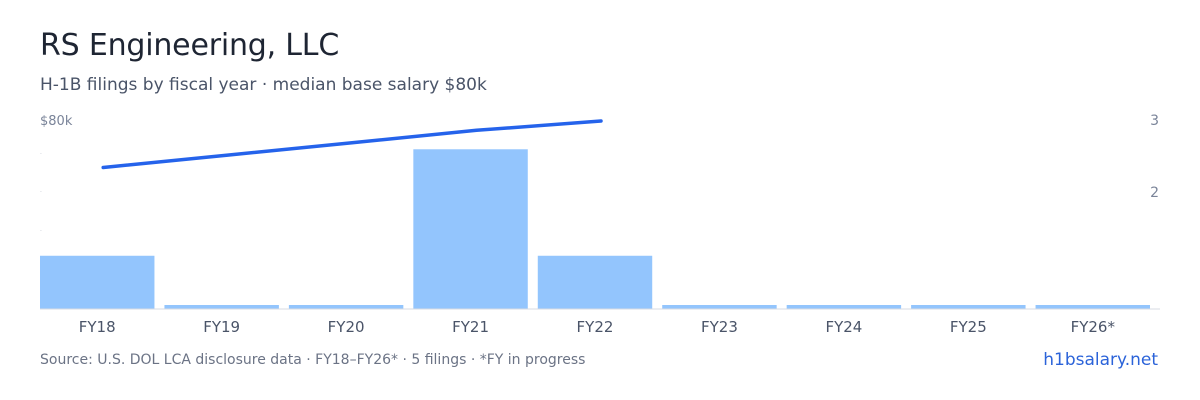  I want to click on x-tick-label: FY20, so click(346, 327).